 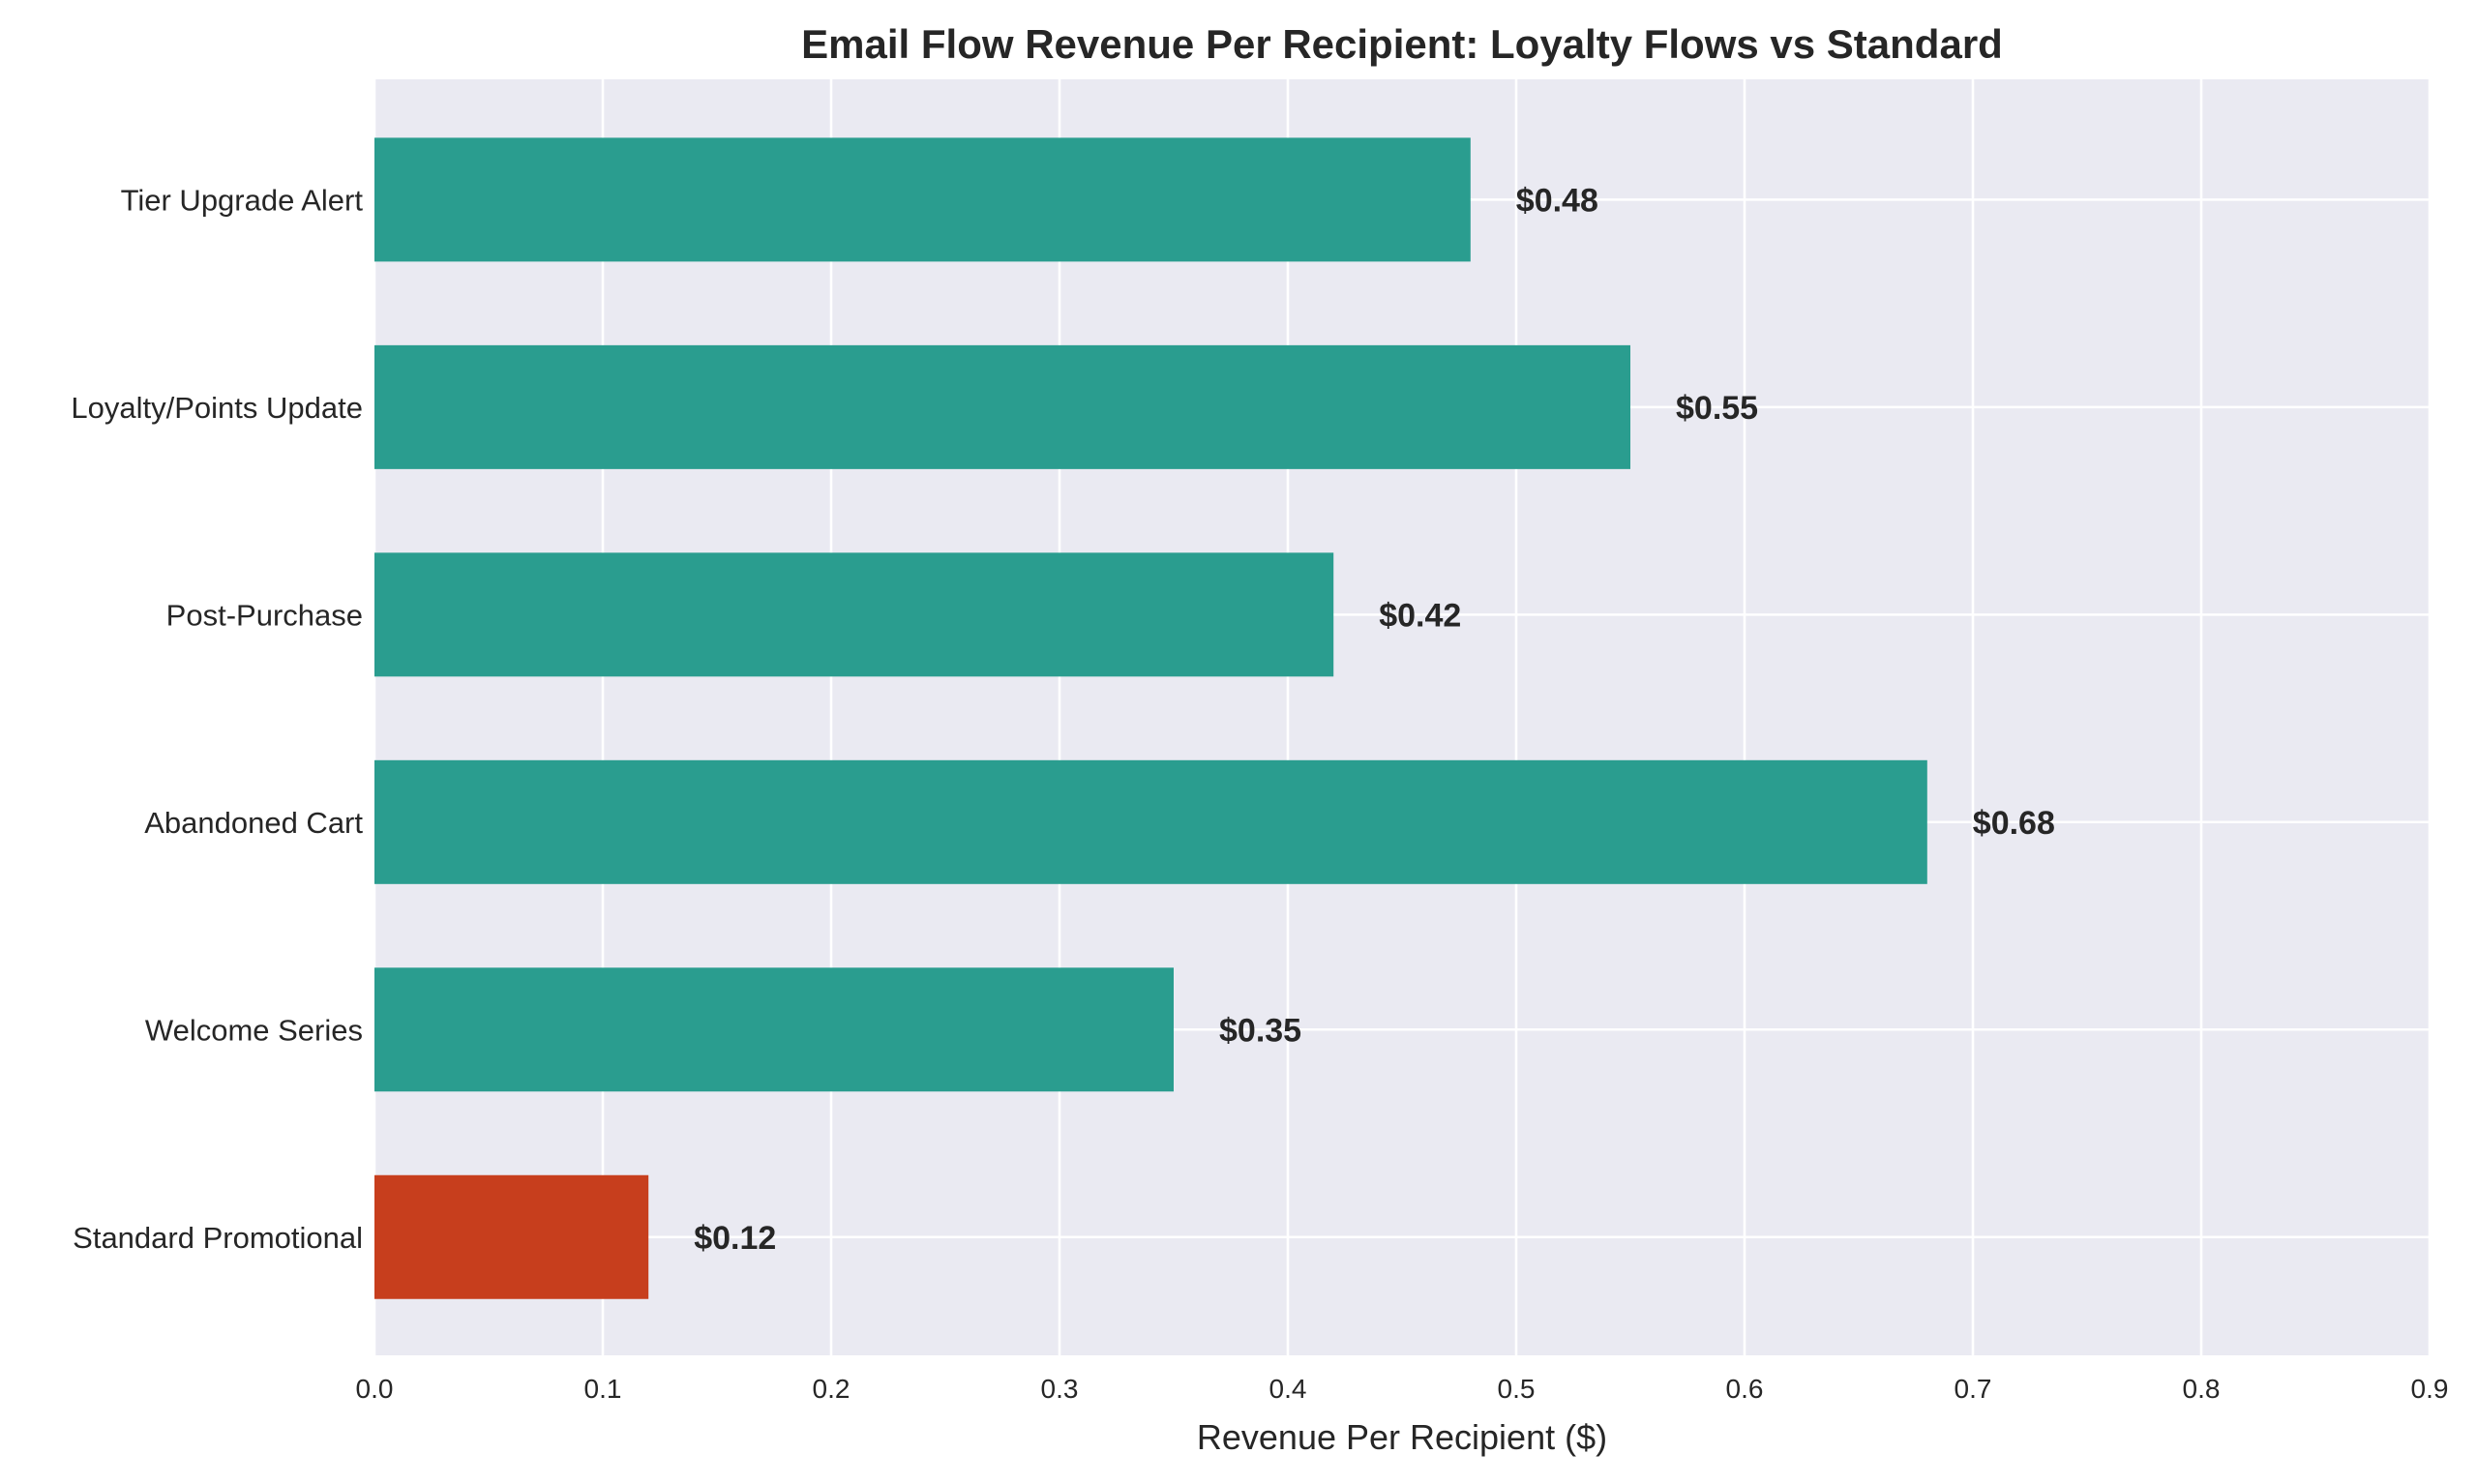 I want to click on y-tick-label: Welcome Series, so click(x=254, y=1030).